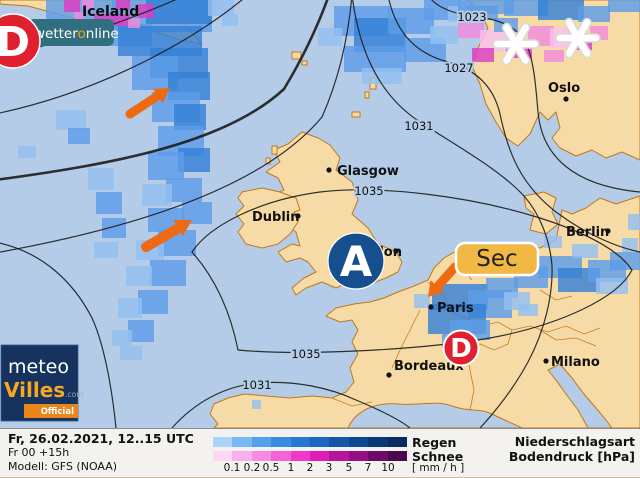  I want to click on city-dot-glasgow, so click(329, 170).